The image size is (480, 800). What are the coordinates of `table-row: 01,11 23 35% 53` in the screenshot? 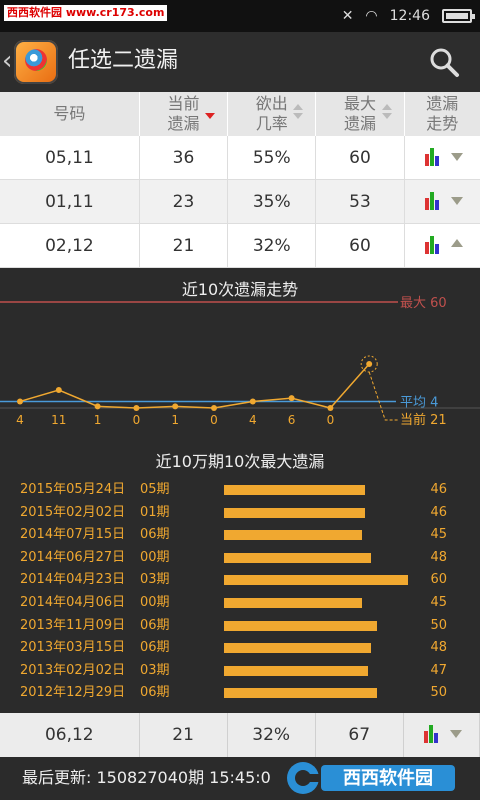 It's located at (240, 202).